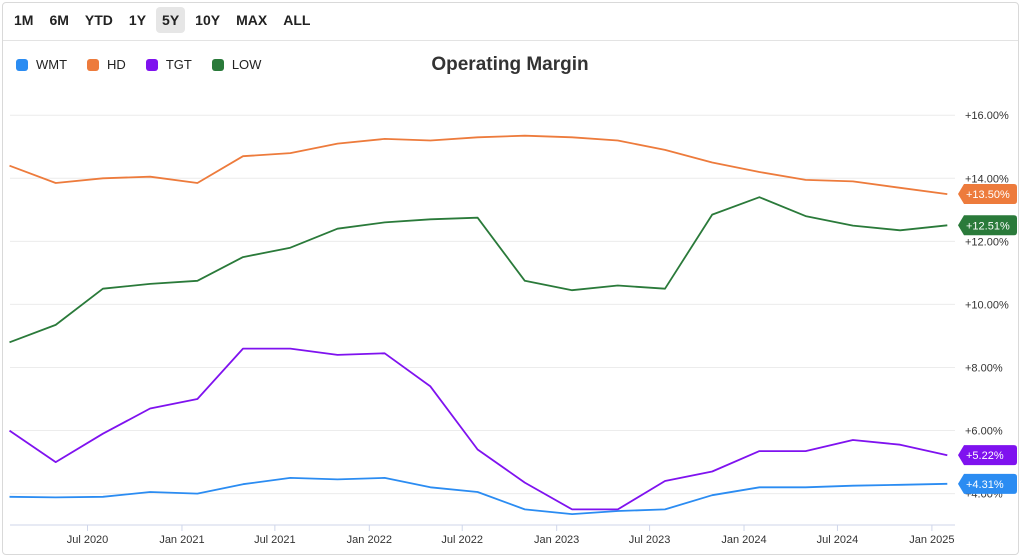  Describe the element at coordinates (478, 164) in the screenshot. I see `series-line-hd` at that location.